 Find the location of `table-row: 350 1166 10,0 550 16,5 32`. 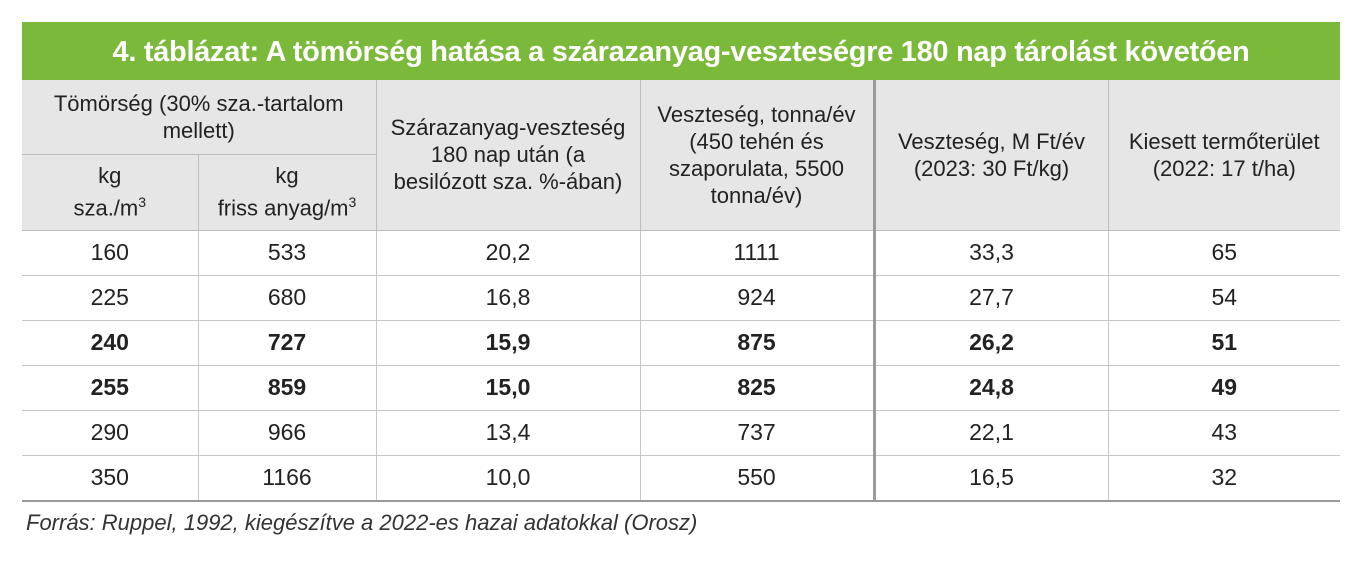

table-row: 350 1166 10,0 550 16,5 32 is located at coordinates (681, 478).